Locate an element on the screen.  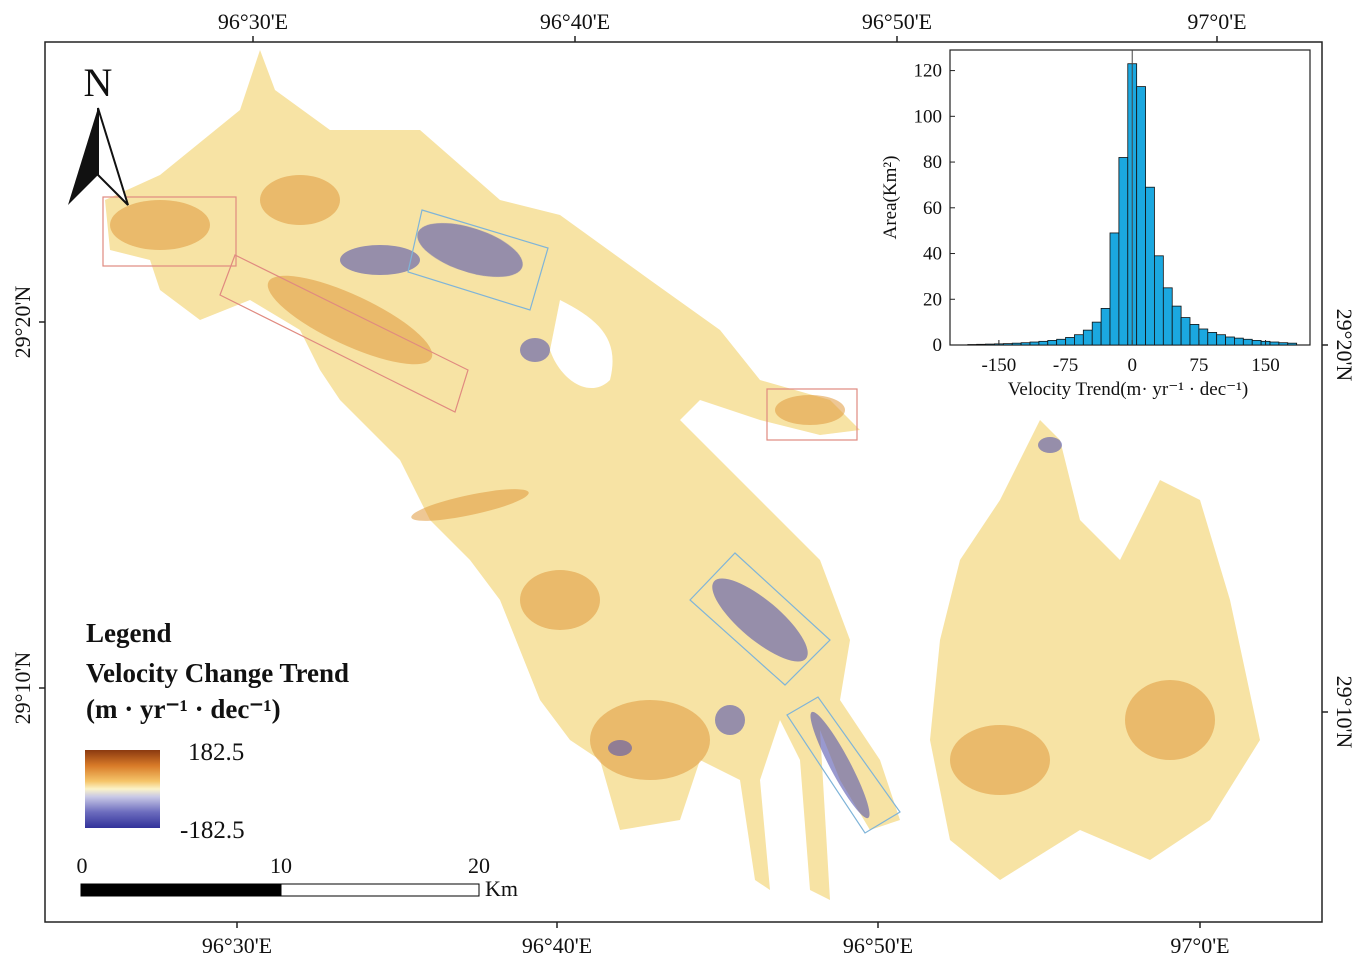
x-tick-label: -150 is located at coordinates (998, 365).